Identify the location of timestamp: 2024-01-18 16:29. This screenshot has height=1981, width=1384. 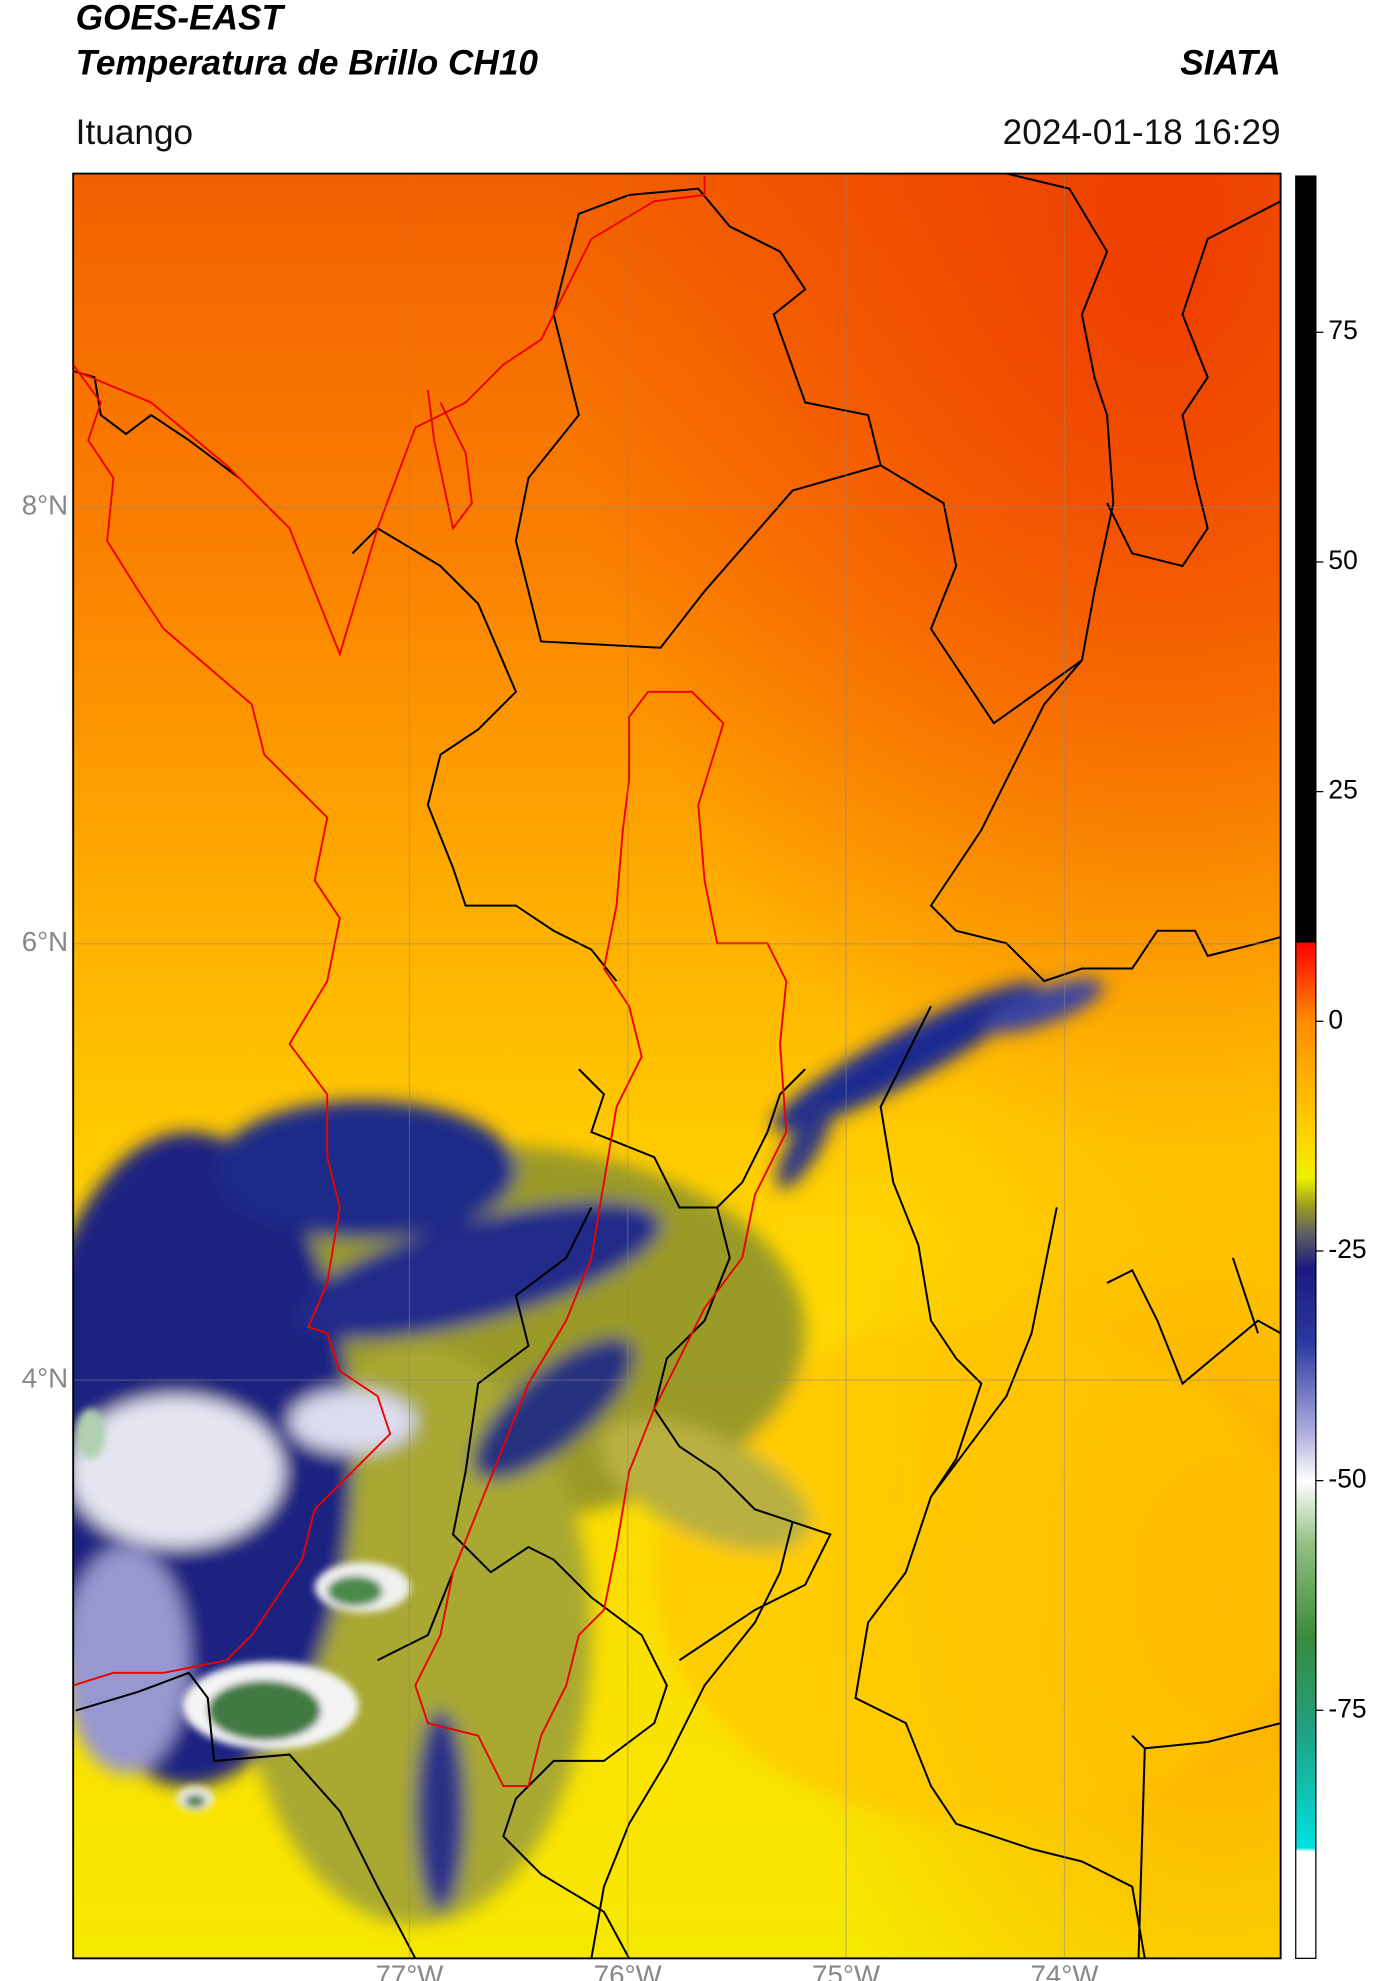
(1142, 132).